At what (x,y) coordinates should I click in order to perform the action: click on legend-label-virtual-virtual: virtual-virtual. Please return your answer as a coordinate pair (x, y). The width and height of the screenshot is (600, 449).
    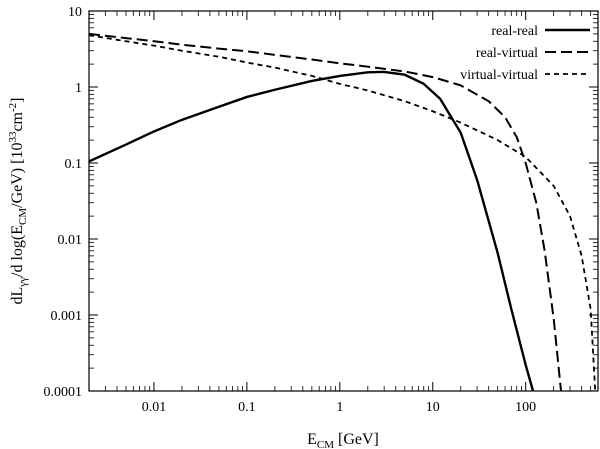
    Looking at the image, I should click on (499, 75).